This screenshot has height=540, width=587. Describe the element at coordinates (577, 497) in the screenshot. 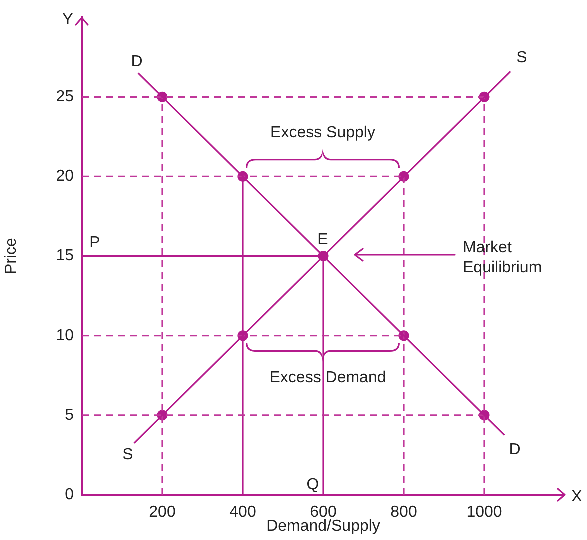

I see `text: X` at that location.